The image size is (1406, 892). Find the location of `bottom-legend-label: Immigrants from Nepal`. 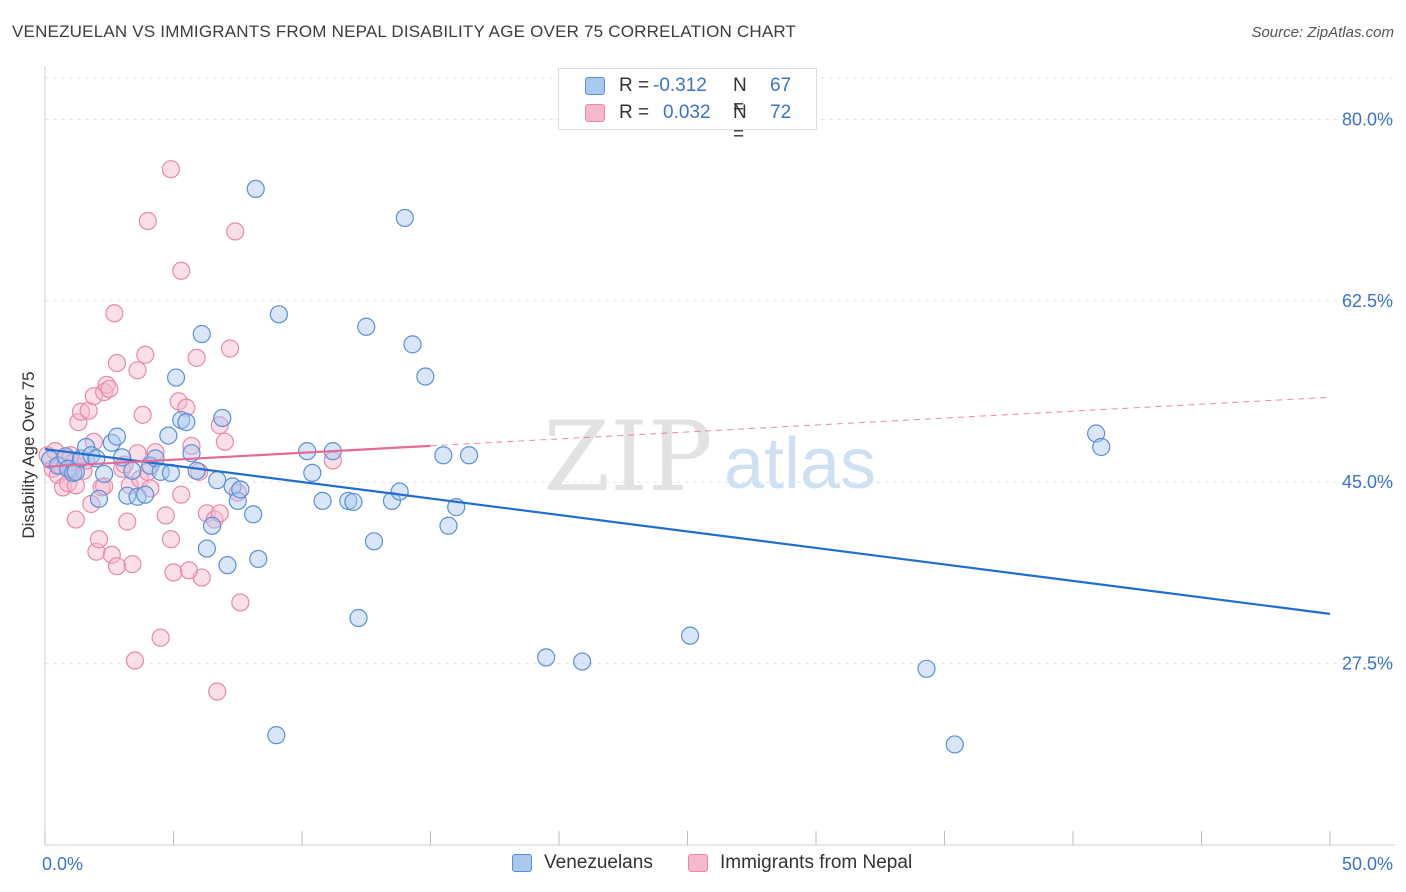

bottom-legend-label: Immigrants from Nepal is located at coordinates (816, 862).